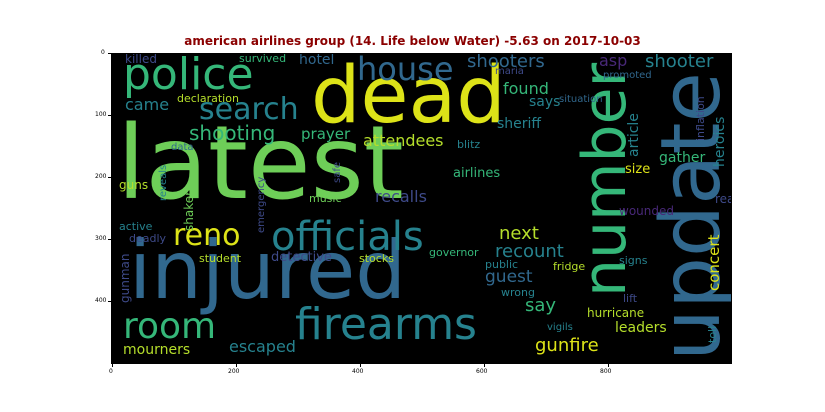 Image resolution: width=825 pixels, height=412 pixels. What do you see at coordinates (469, 144) in the screenshot?
I see `word-blitz: blitz` at bounding box center [469, 144].